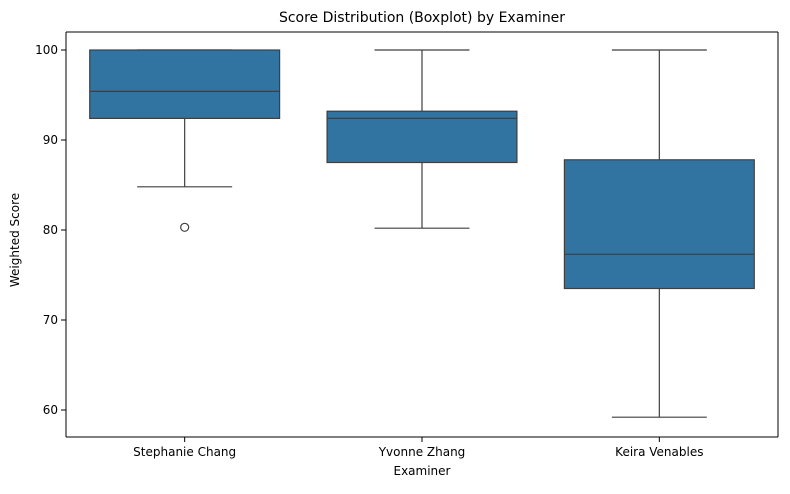 This screenshot has width=790, height=494. I want to click on box-yvonne-zhang, so click(422, 137).